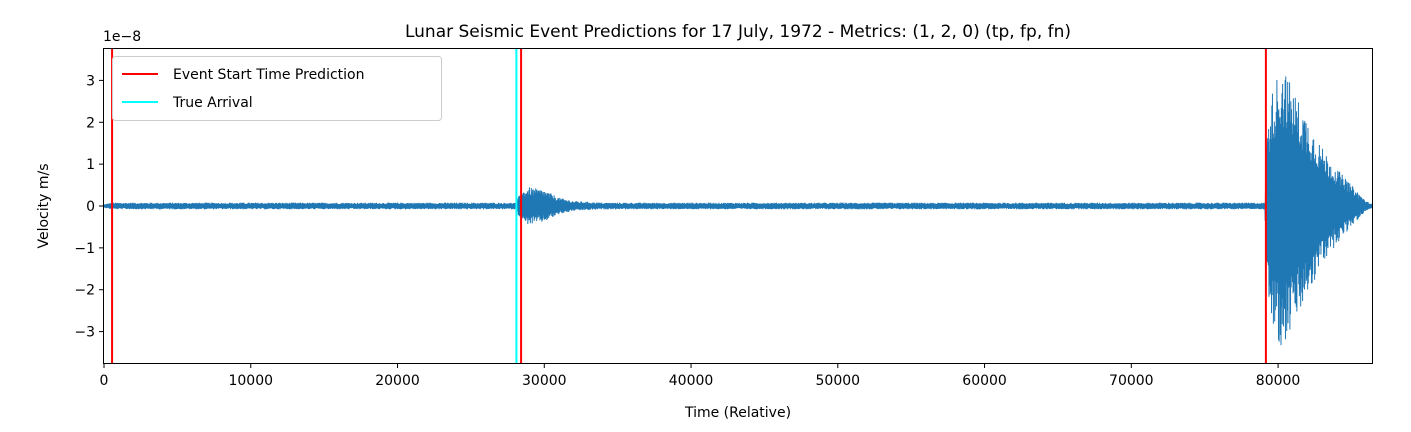 The height and width of the screenshot is (432, 1411). I want to click on x-tick-label: 40000, so click(691, 381).